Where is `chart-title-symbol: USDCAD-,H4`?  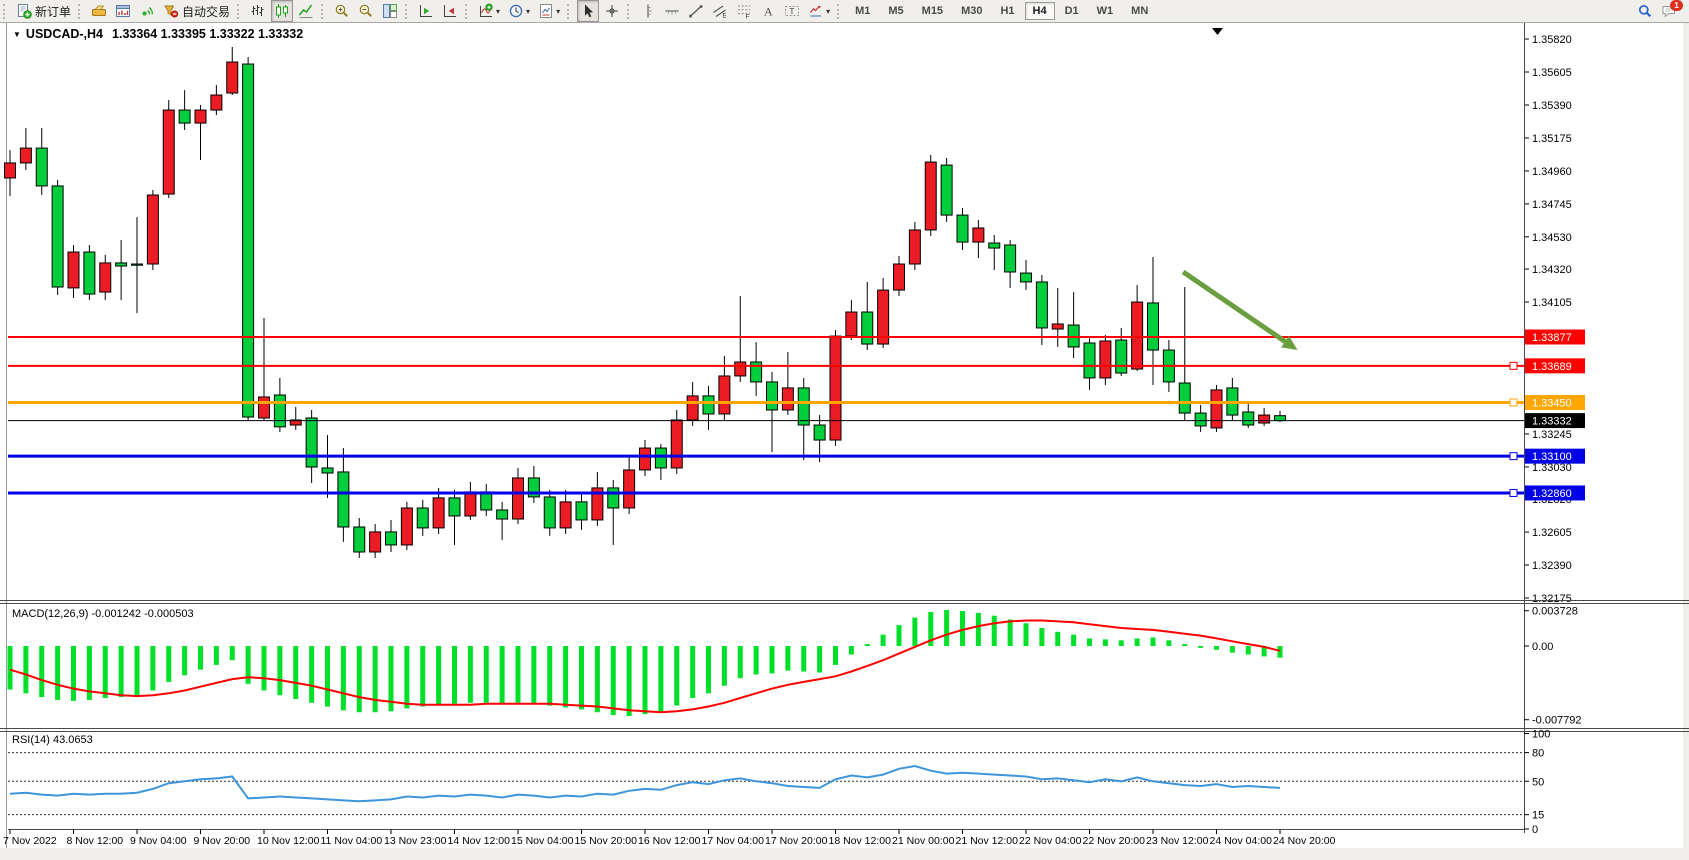 chart-title-symbol: USDCAD-,H4 is located at coordinates (64, 34).